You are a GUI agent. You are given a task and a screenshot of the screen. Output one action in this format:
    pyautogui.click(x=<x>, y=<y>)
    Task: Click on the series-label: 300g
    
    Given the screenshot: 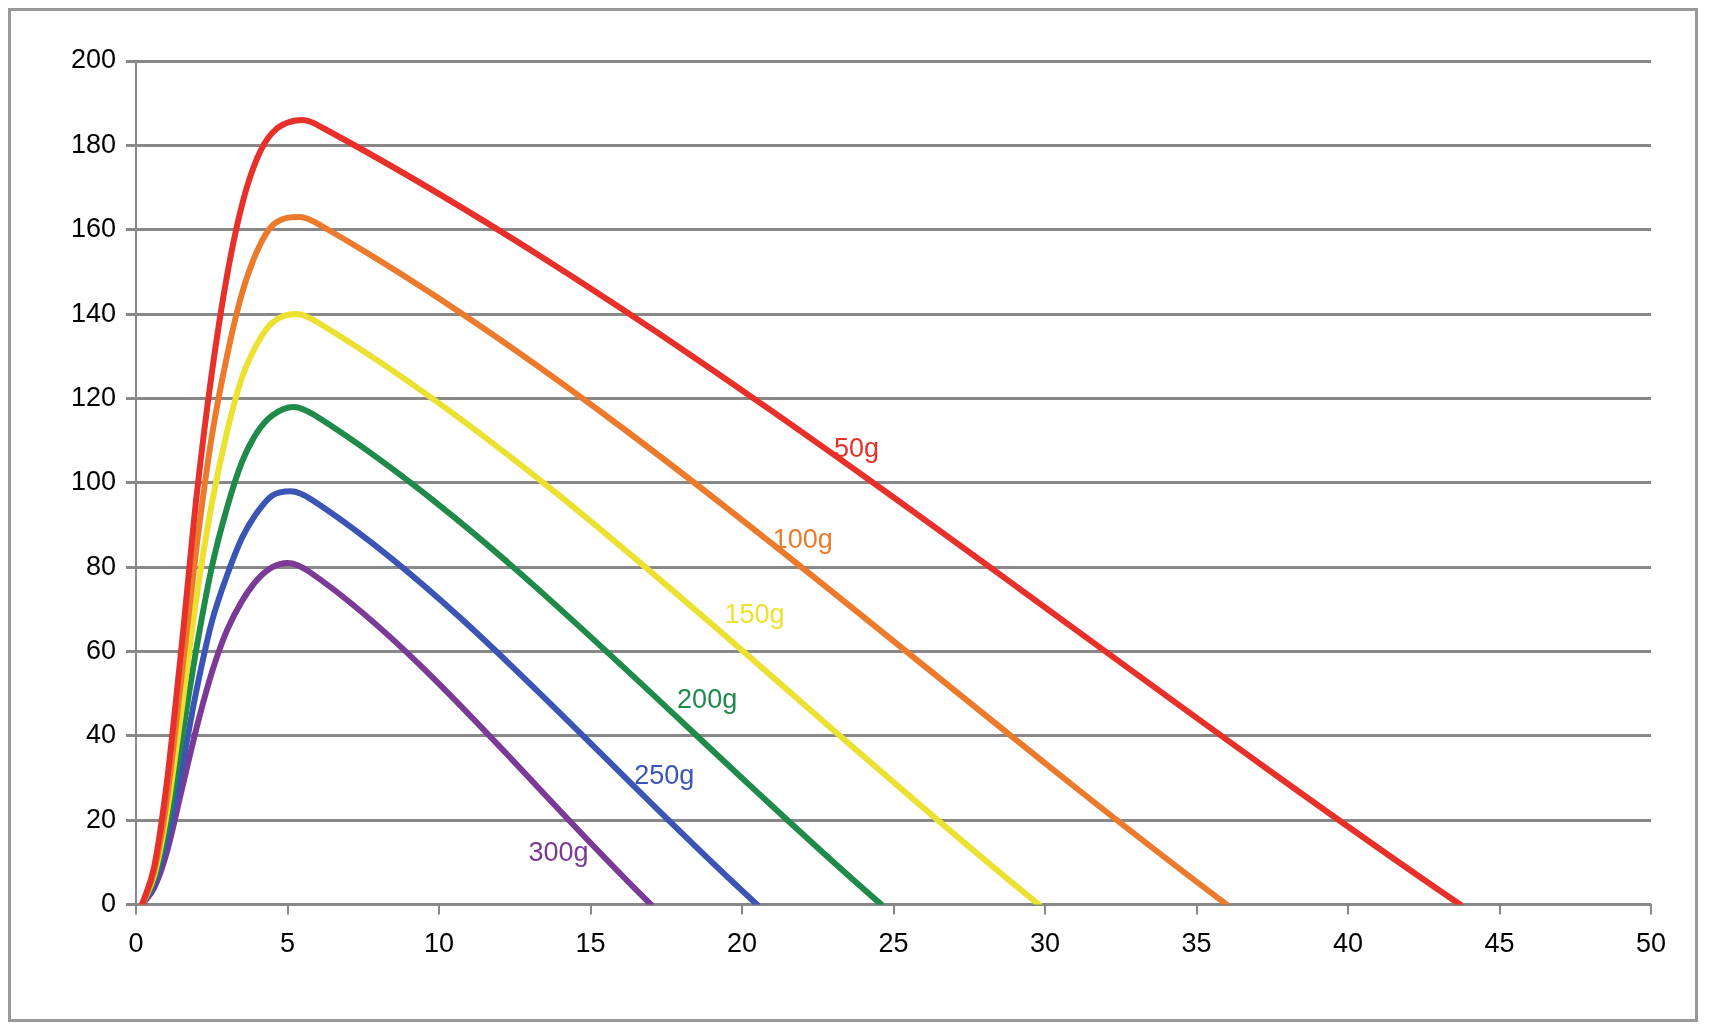 What is the action you would take?
    pyautogui.click(x=558, y=851)
    